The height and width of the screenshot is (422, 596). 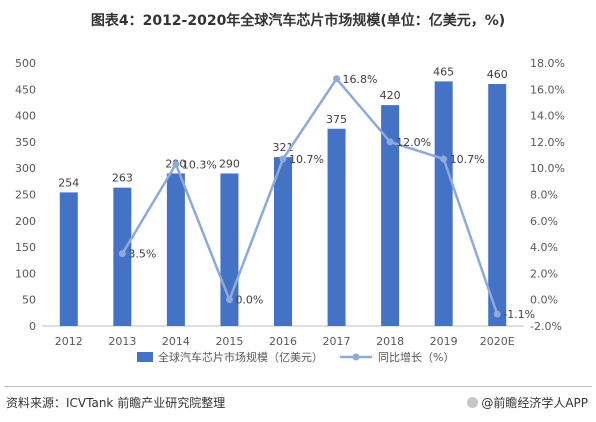 What do you see at coordinates (25, 63) in the screenshot?
I see `left-axis-tick-label: 500` at bounding box center [25, 63].